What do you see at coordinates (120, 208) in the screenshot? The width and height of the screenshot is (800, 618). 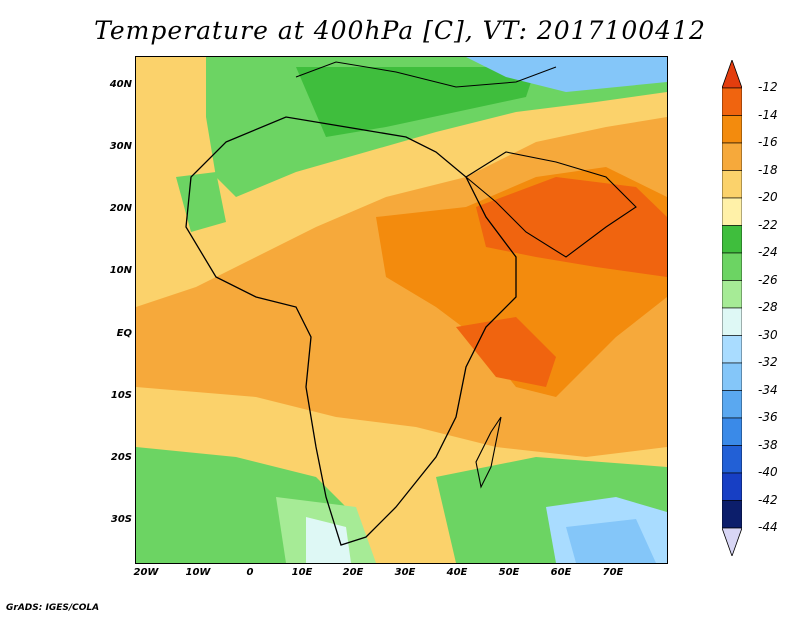 I see `y-tick-20n: 20N` at bounding box center [120, 208].